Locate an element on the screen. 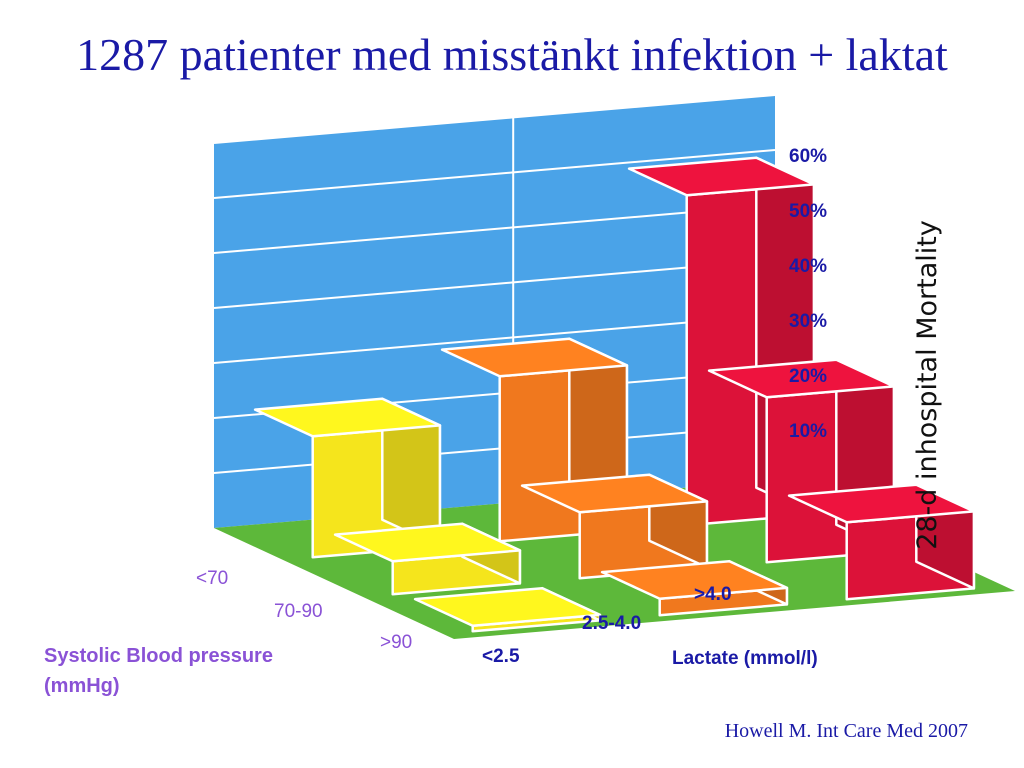  bp-category-label: >90 is located at coordinates (396, 642).